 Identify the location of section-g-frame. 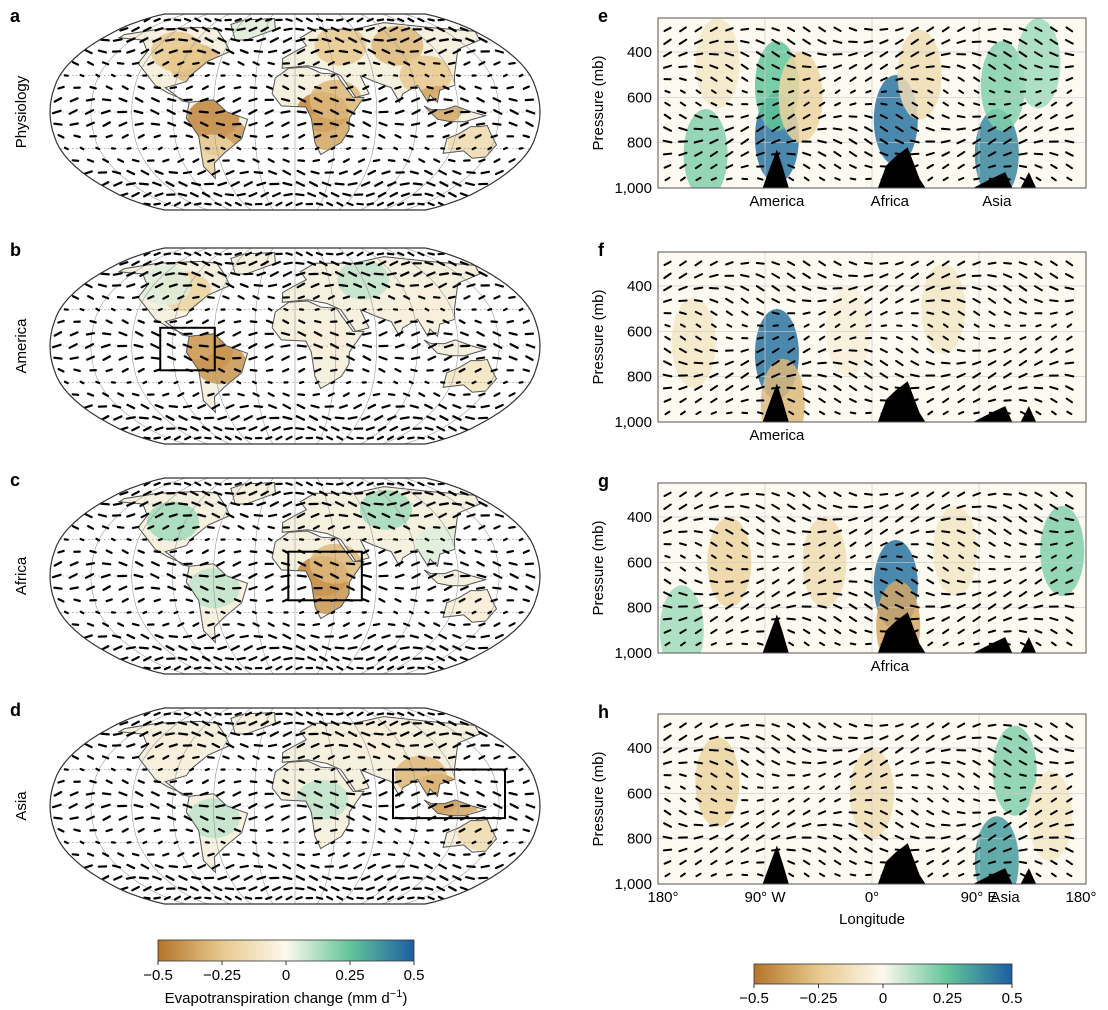
(872, 568).